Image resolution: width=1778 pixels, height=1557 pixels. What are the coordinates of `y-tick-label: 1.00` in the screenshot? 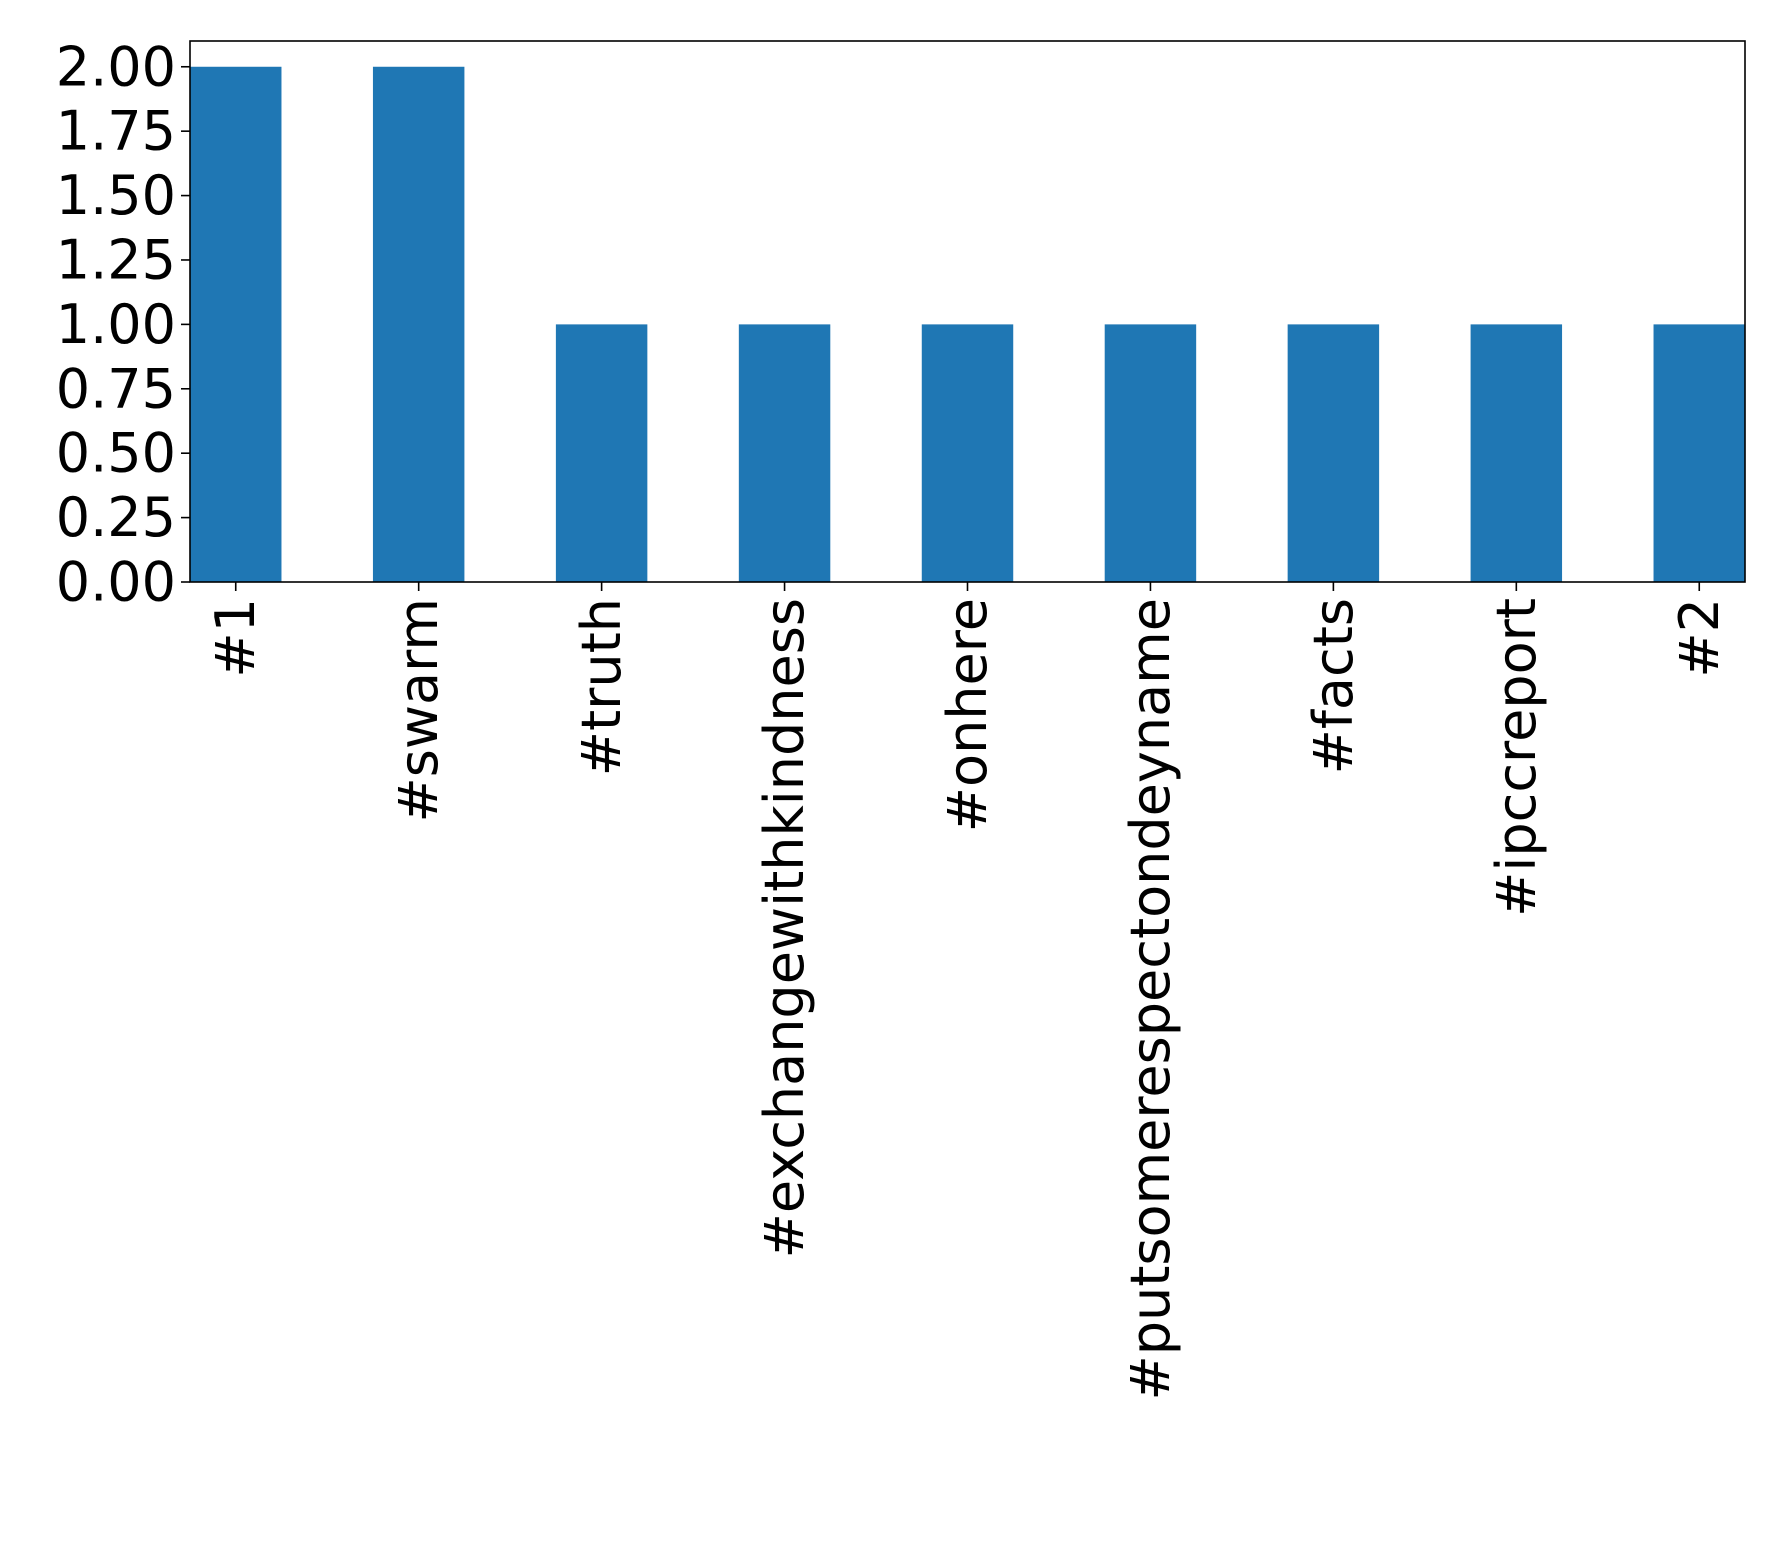 It's located at (116, 324).